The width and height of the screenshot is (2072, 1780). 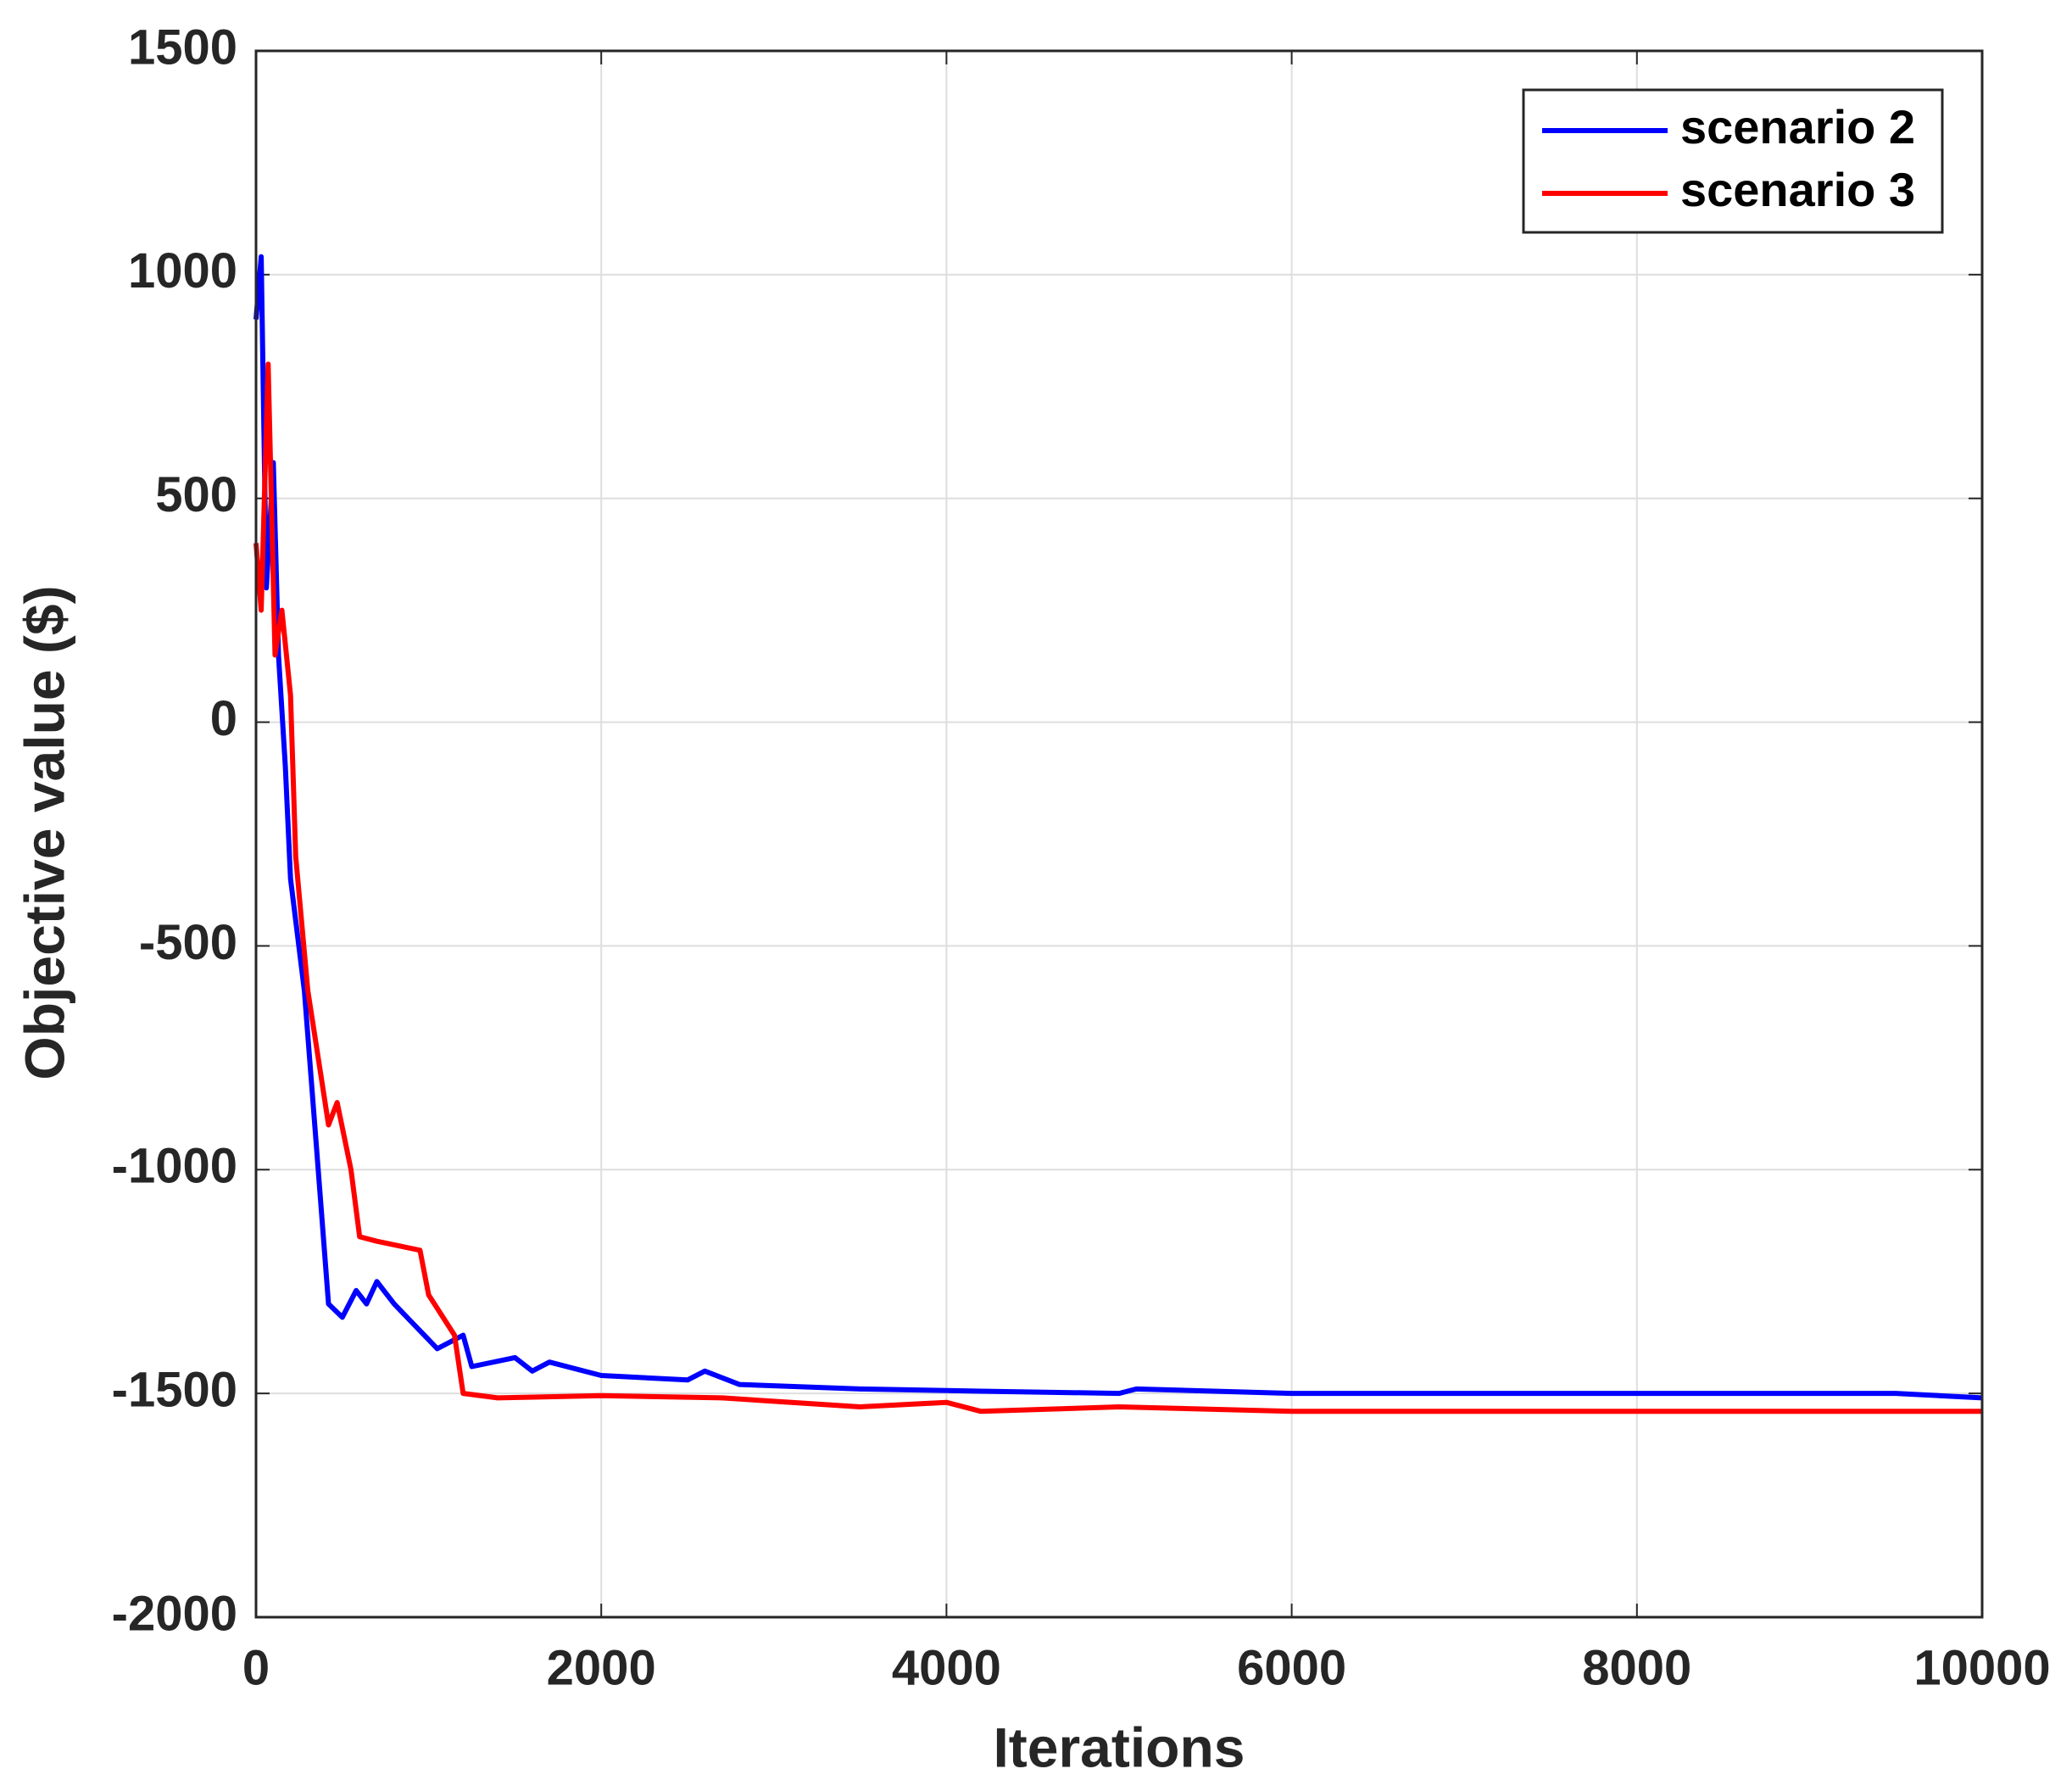 What do you see at coordinates (196, 494) in the screenshot?
I see `y-tick-label: 500` at bounding box center [196, 494].